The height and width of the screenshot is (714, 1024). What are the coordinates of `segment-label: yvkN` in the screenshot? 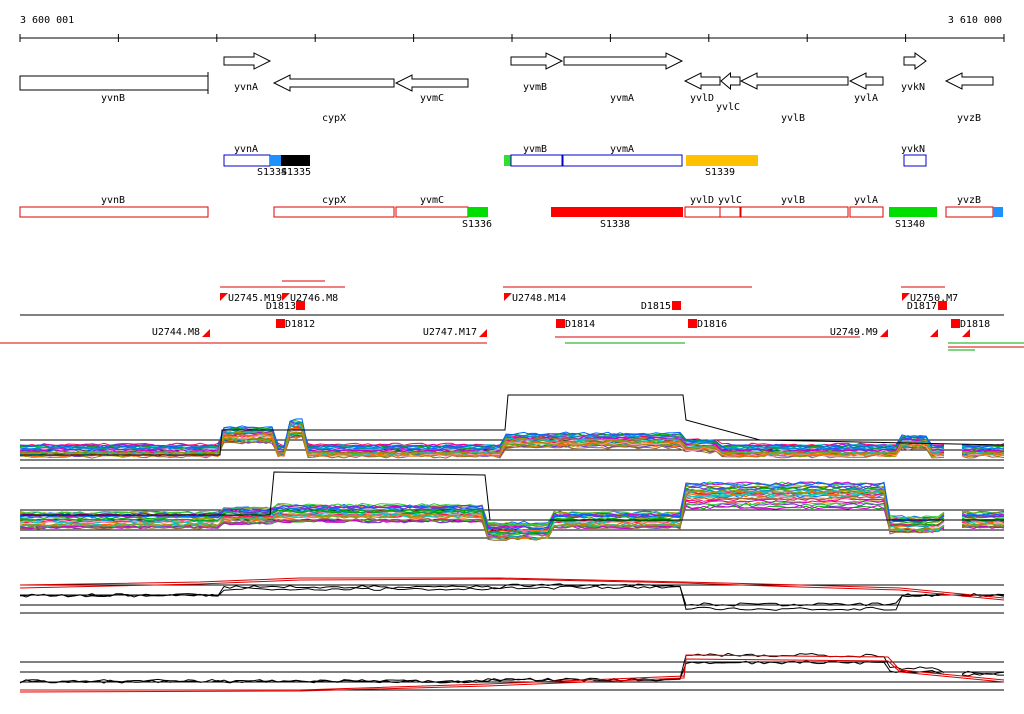 It's located at (913, 149).